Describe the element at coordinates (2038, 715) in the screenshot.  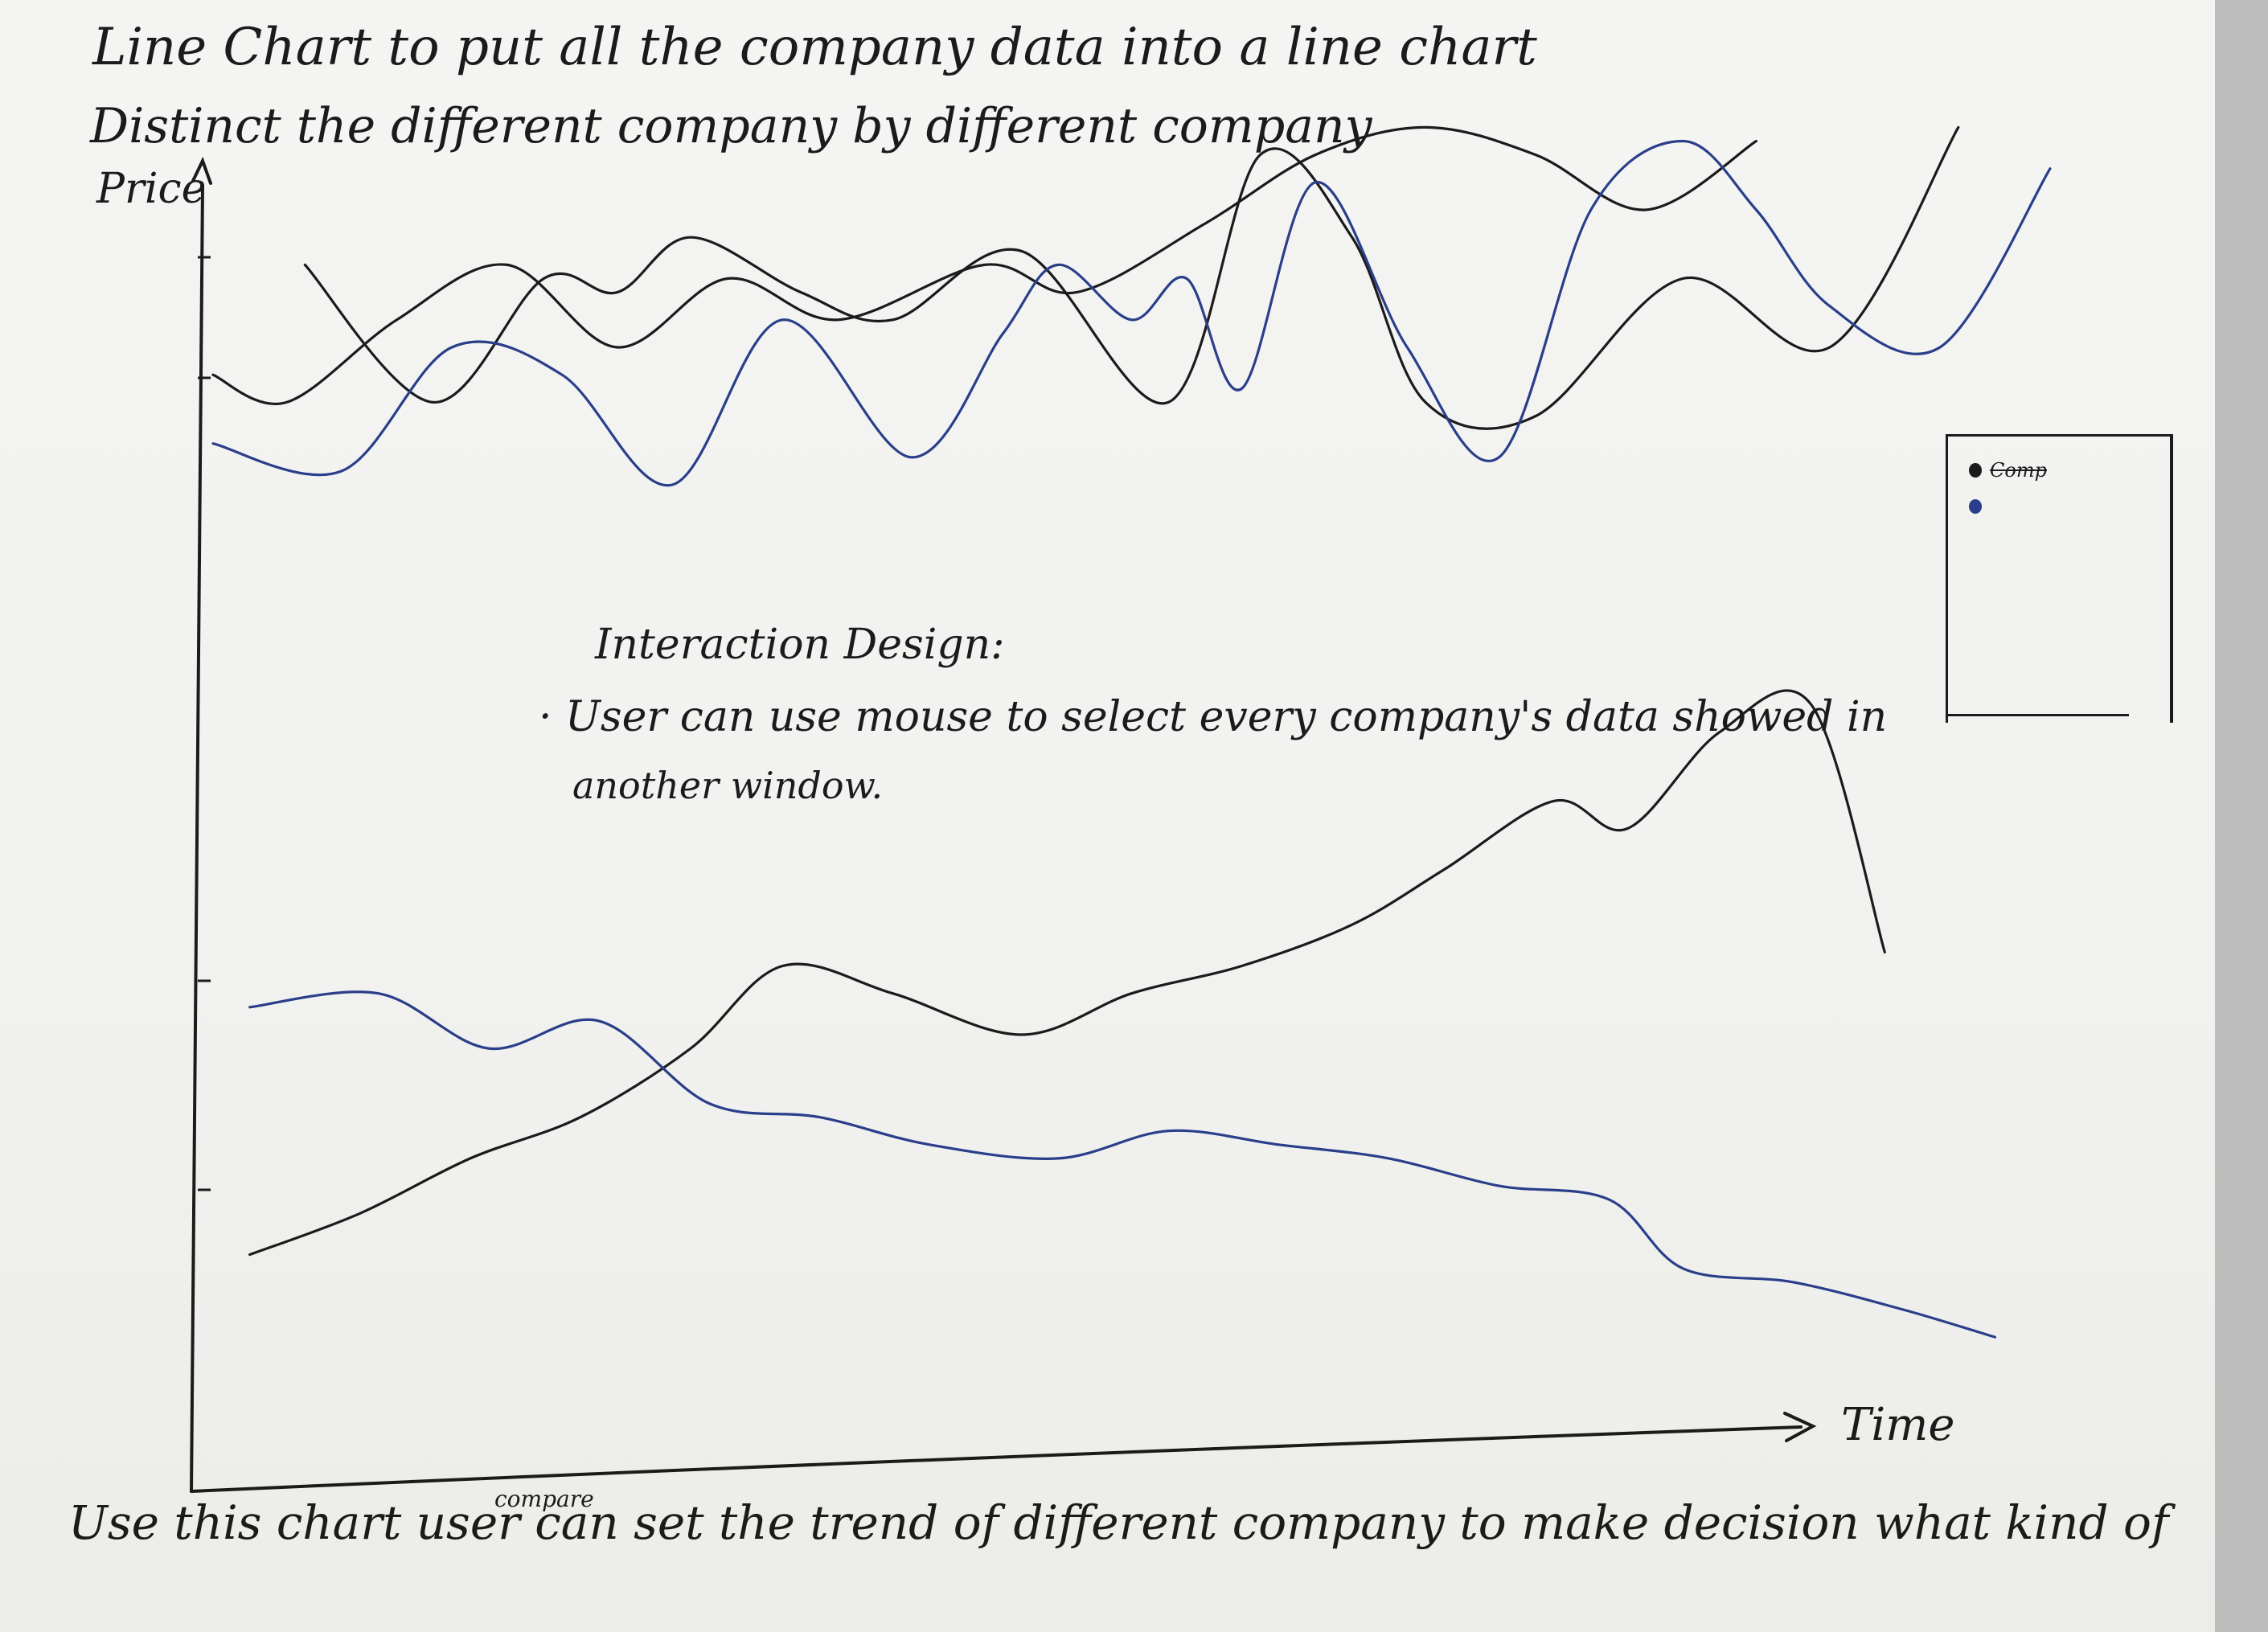
I see `legend-base-line` at that location.